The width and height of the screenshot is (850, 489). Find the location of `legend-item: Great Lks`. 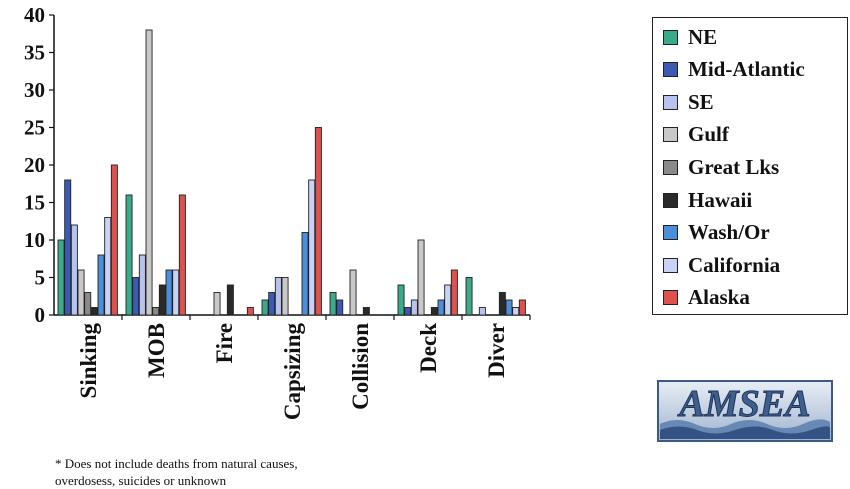

legend-item: Great Lks is located at coordinates (721, 167).